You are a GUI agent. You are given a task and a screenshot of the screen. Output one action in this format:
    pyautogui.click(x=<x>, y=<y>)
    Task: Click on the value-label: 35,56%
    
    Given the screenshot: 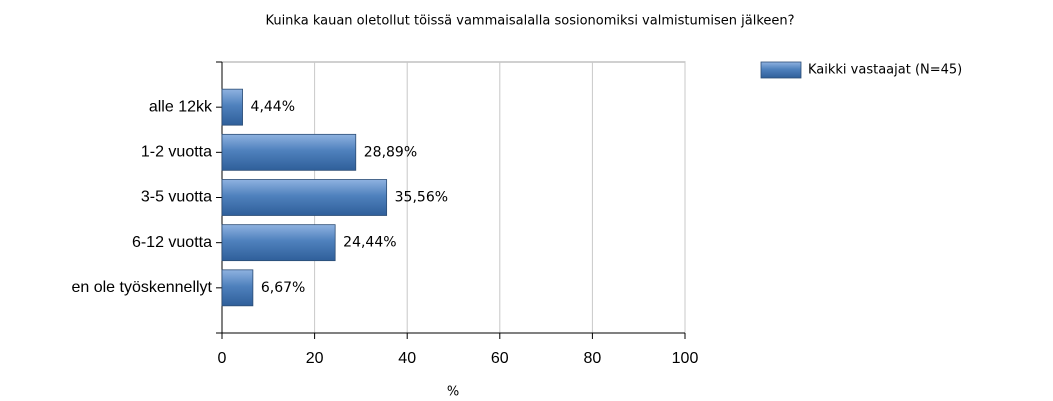 What is the action you would take?
    pyautogui.click(x=421, y=198)
    